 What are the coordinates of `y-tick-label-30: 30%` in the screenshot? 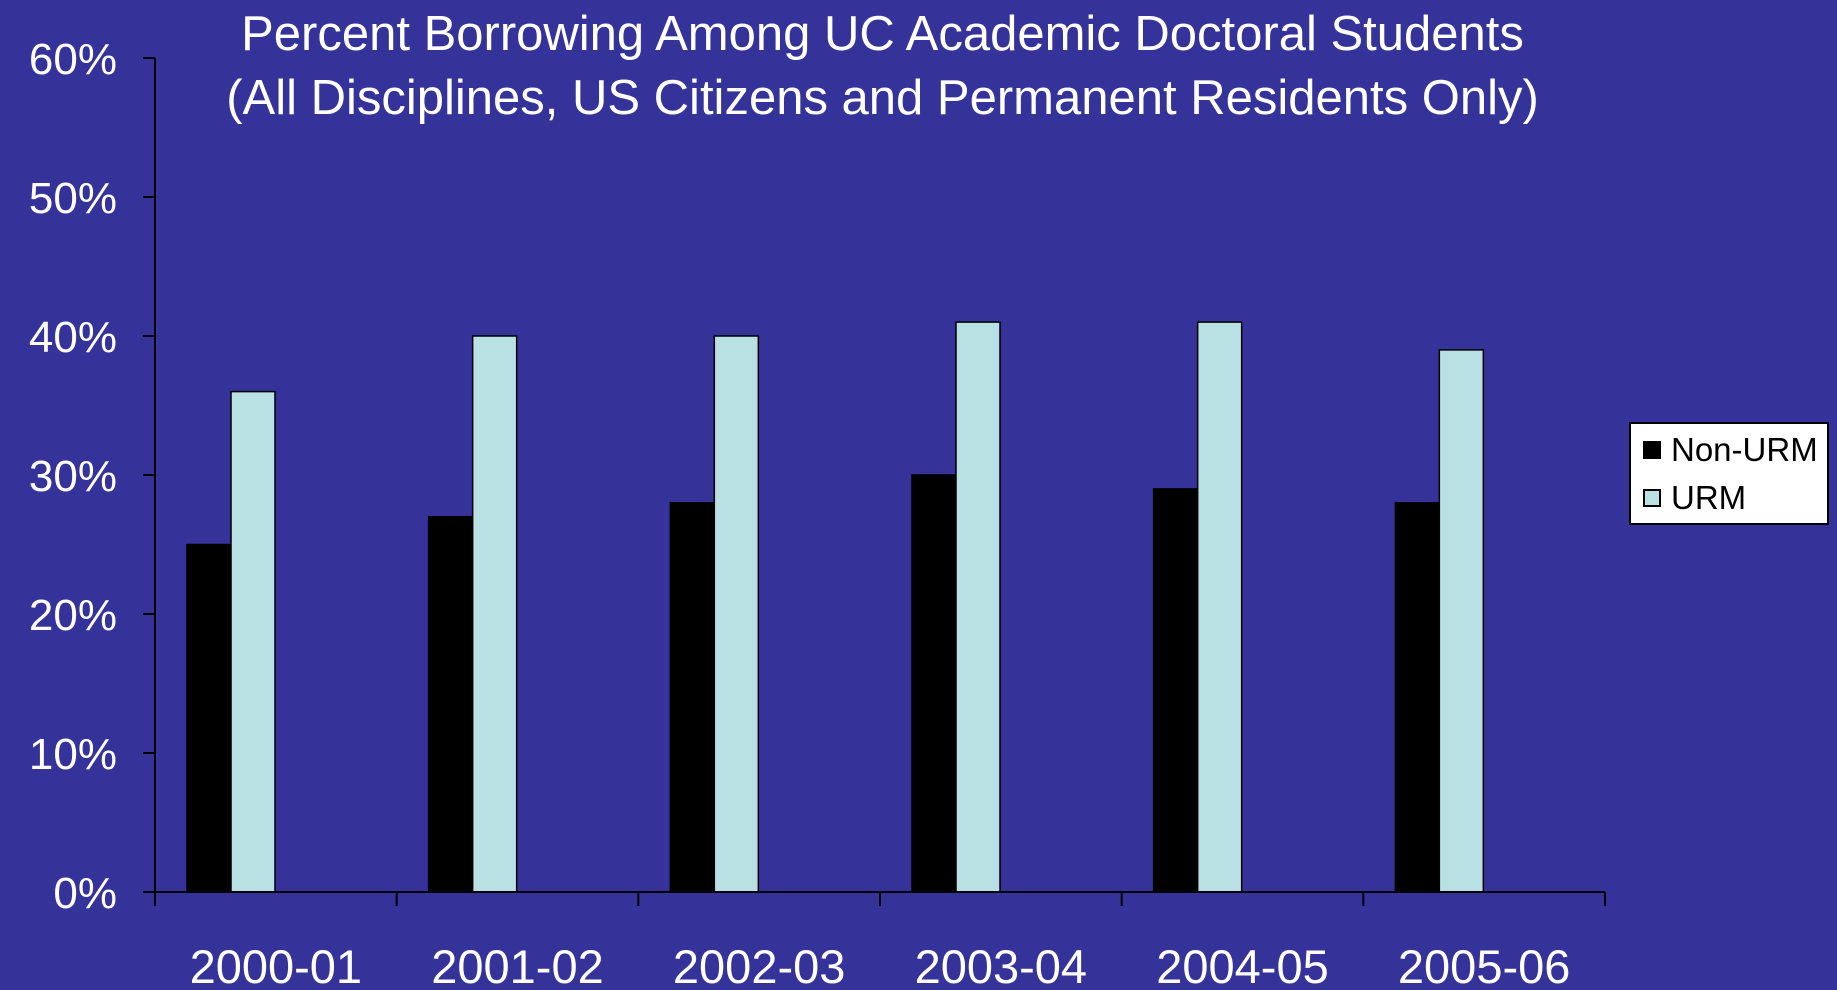 It's located at (73, 476).